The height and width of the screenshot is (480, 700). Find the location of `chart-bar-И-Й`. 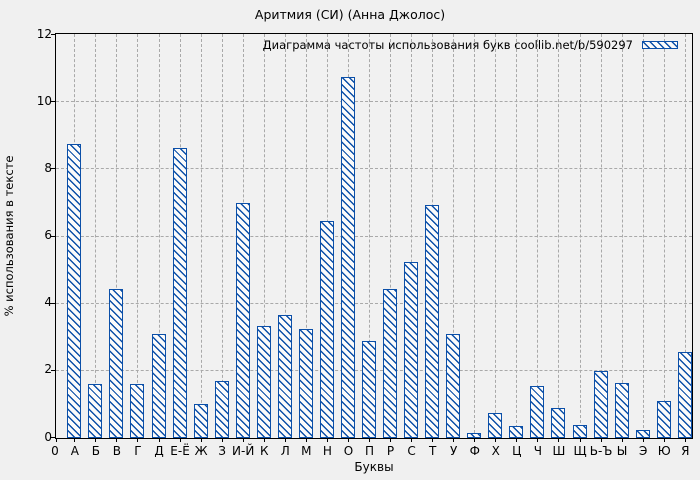

chart-bar-И-Й is located at coordinates (242, 320).